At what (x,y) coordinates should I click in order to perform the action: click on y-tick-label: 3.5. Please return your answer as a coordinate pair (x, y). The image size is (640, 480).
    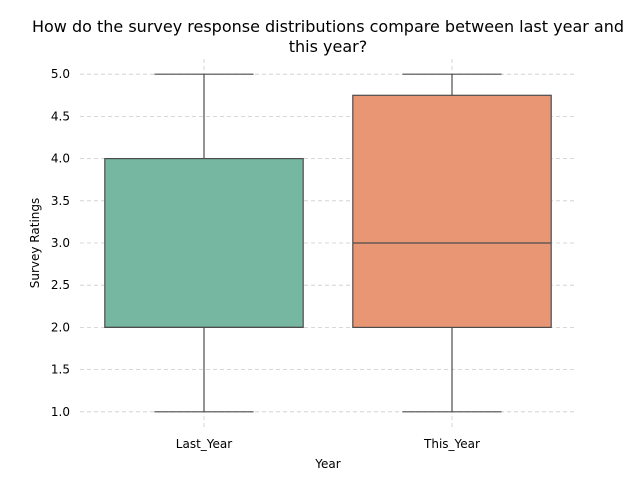
    Looking at the image, I should click on (60, 201).